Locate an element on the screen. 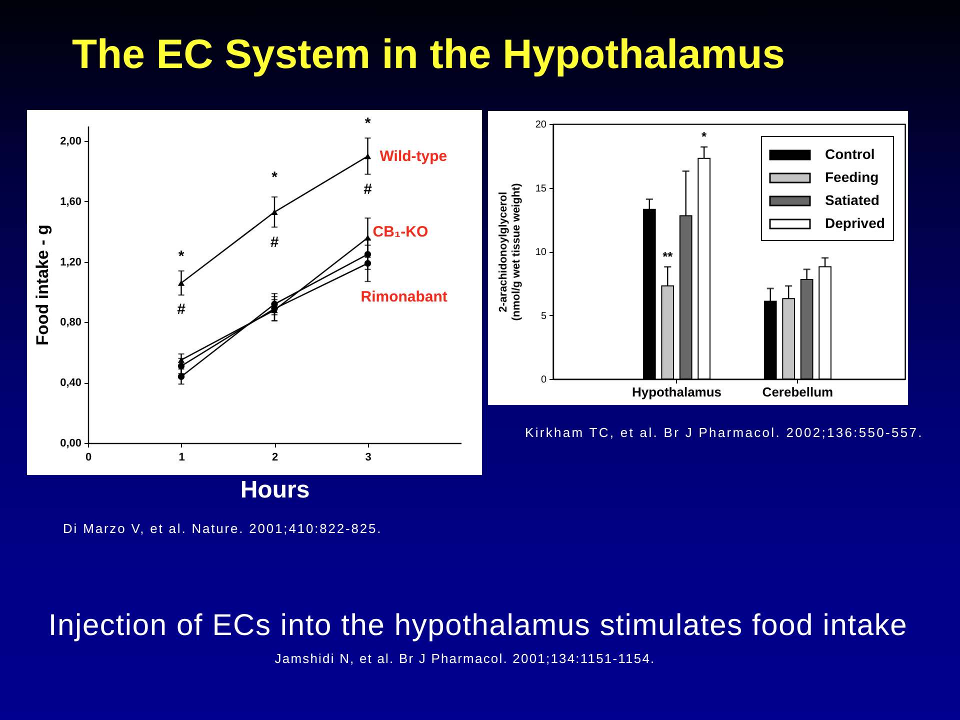 The image size is (960, 720). x-tick-label: 3 is located at coordinates (368, 458).